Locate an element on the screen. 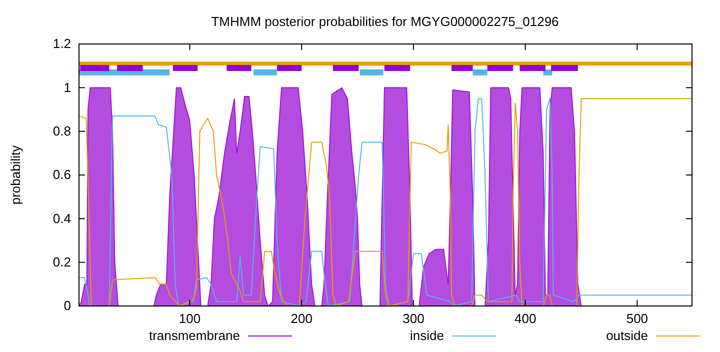 This screenshot has height=352, width=720. y-tick-label: 0.8 is located at coordinates (61, 130).